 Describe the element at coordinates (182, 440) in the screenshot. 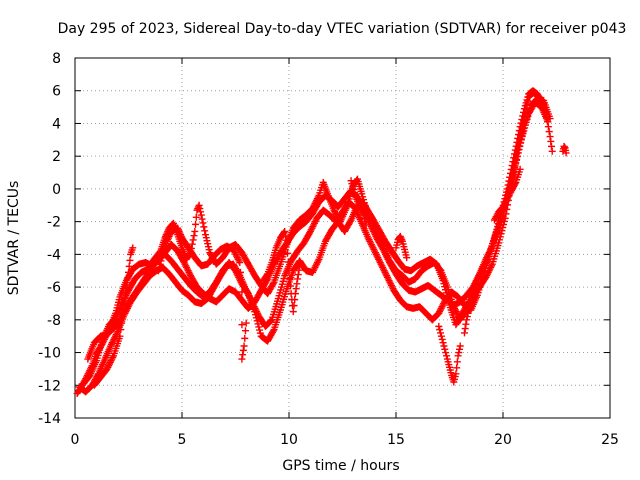

I see `x-tick-label: 5` at that location.